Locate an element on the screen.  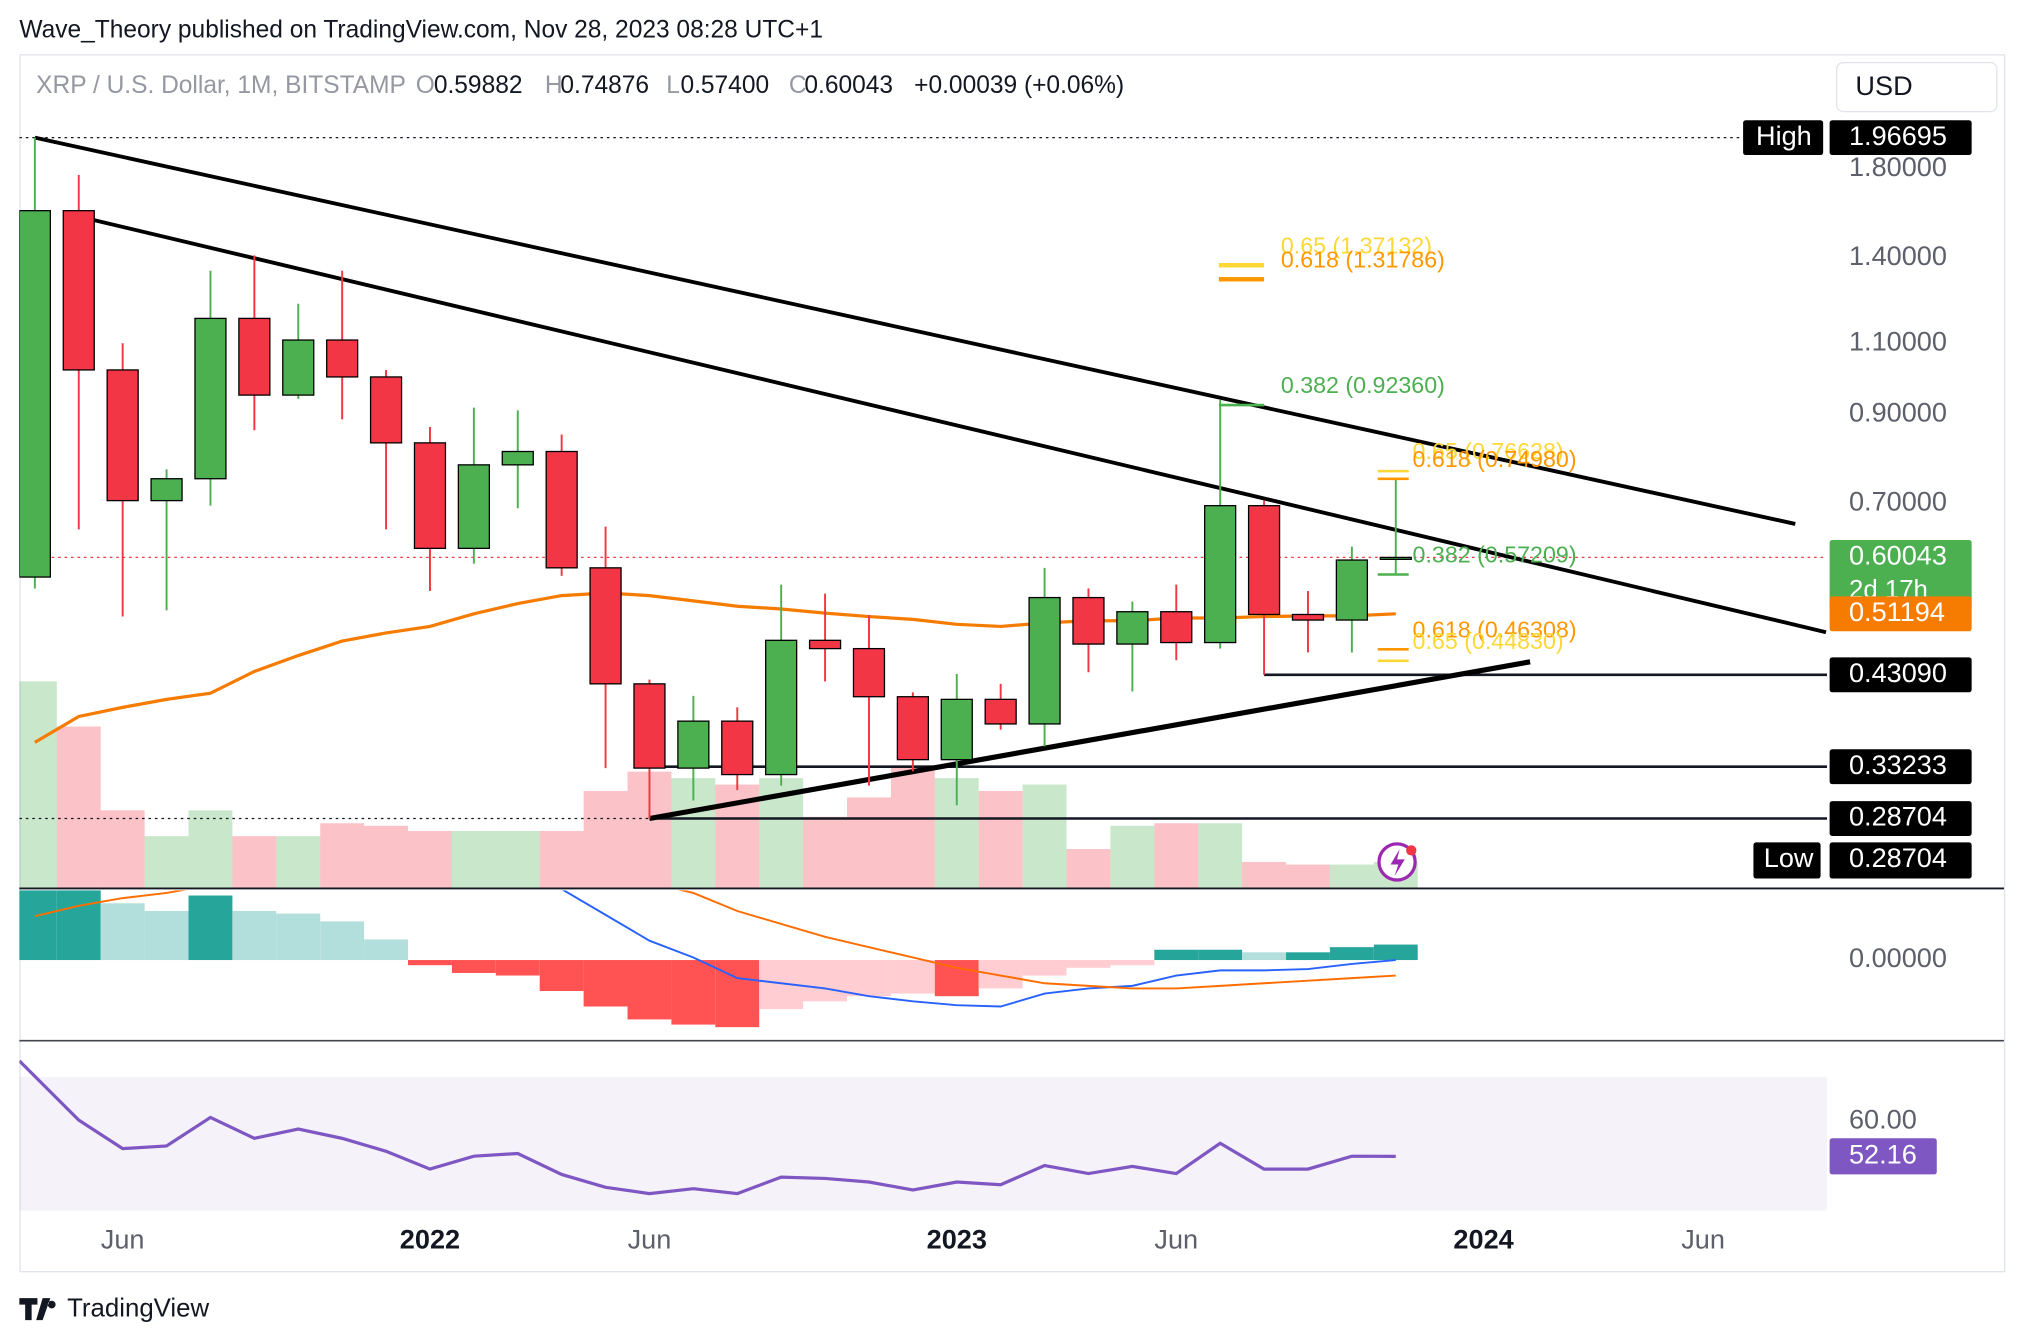
ohlc-label: O is located at coordinates (425, 85).